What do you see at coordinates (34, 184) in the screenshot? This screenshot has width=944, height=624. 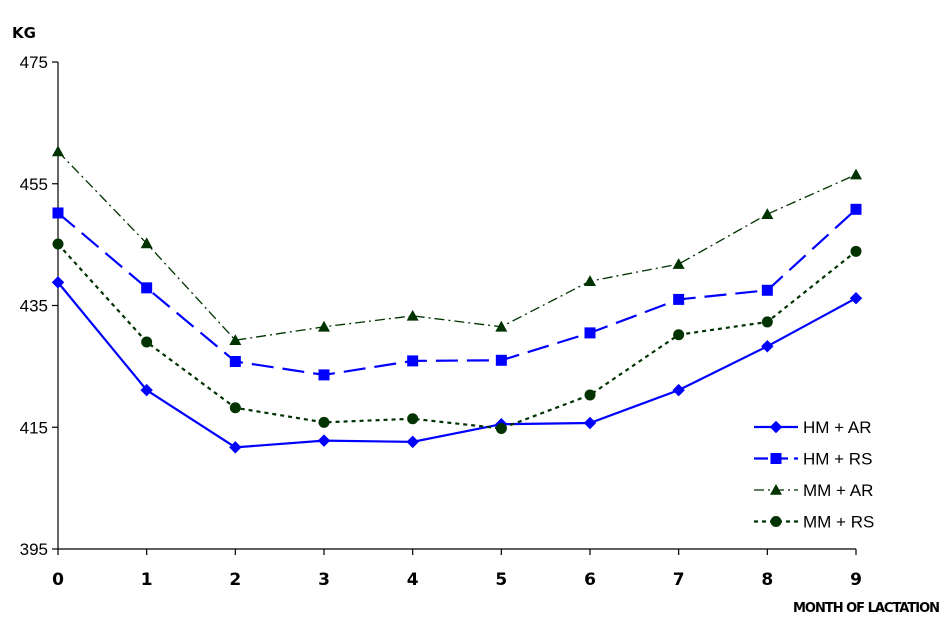 I see `y-tick-label: 455` at bounding box center [34, 184].